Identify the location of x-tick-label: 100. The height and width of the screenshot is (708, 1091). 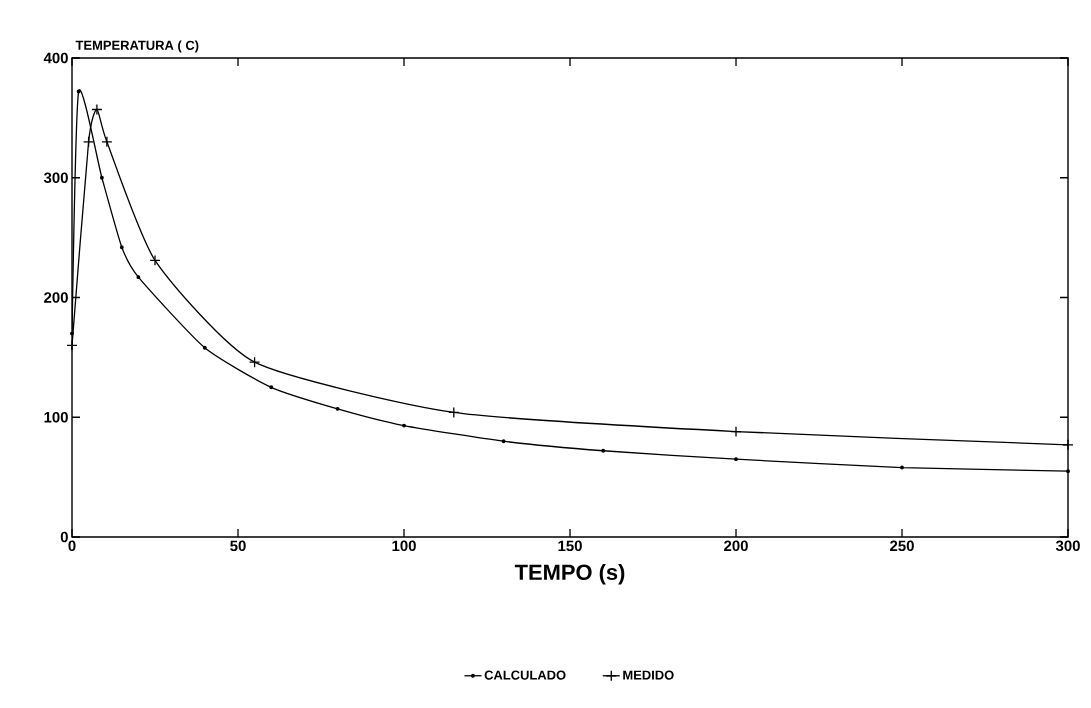
(404, 546).